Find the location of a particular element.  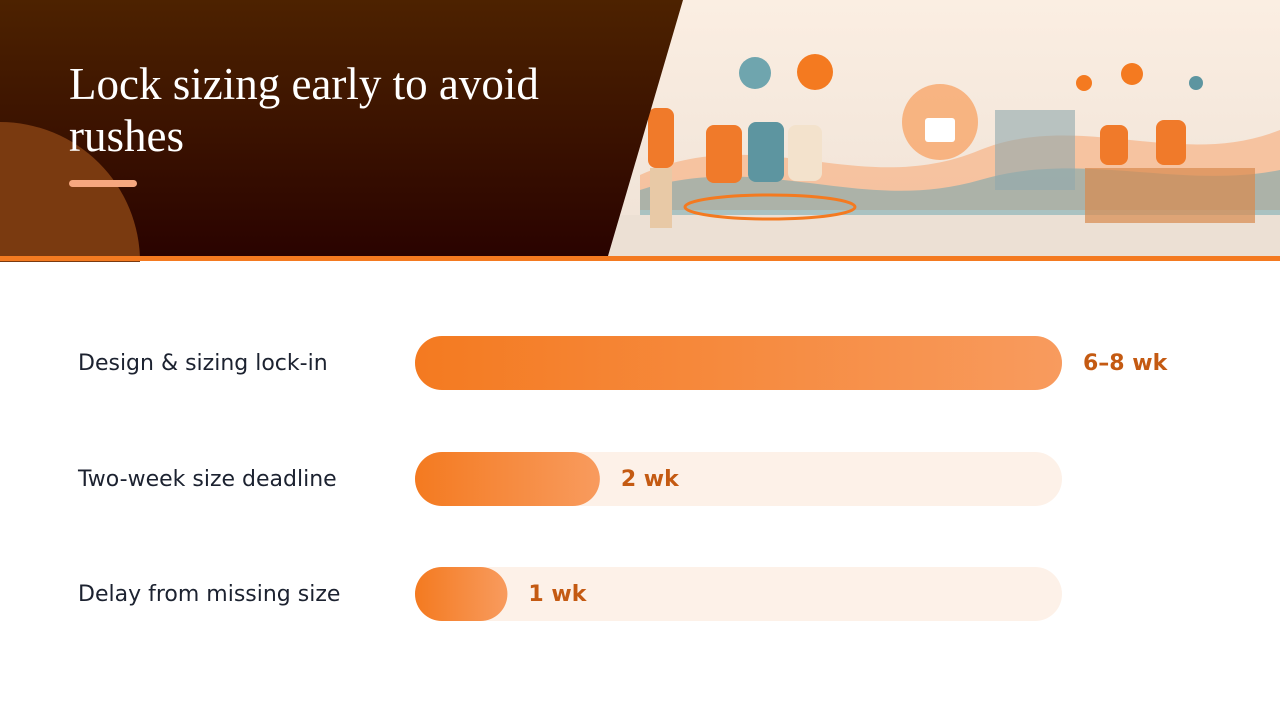

value-label: 1 wk is located at coordinates (557, 594).